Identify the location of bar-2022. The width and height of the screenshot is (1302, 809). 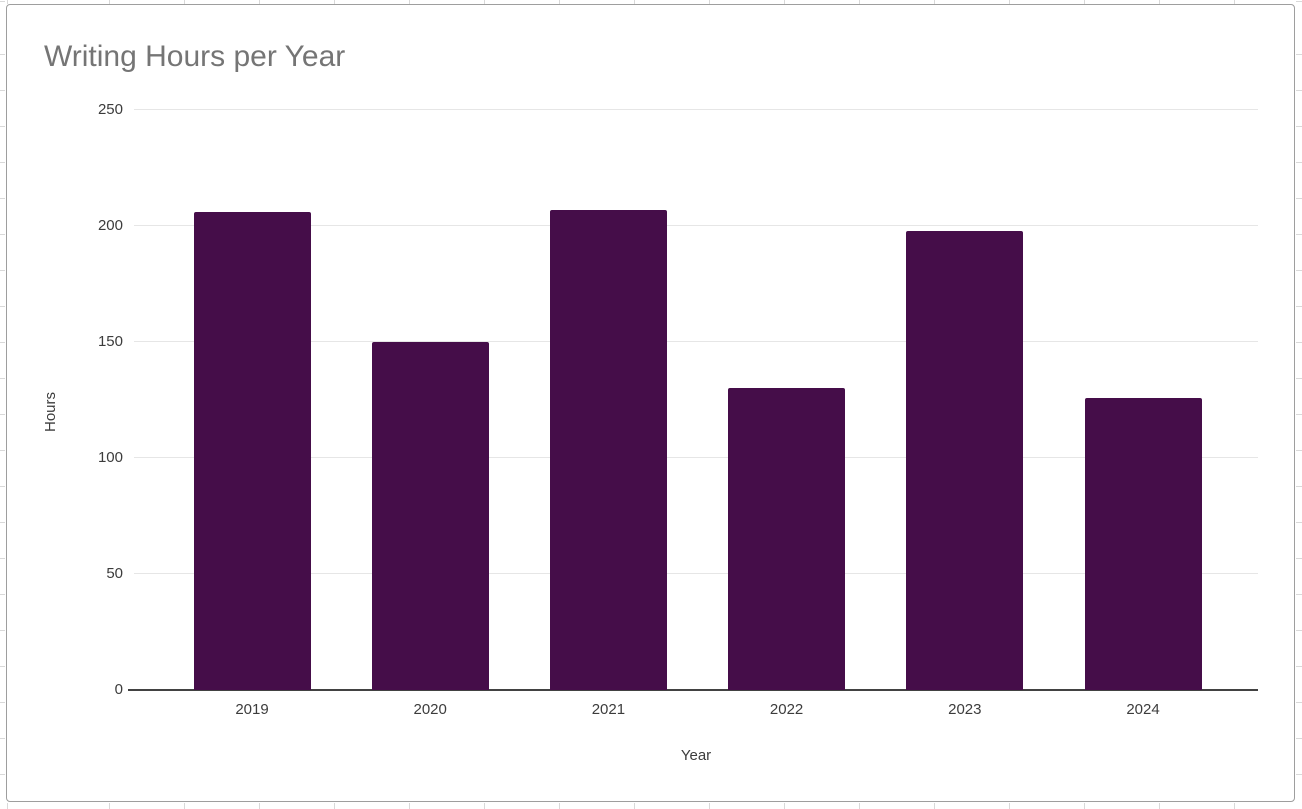
(787, 539).